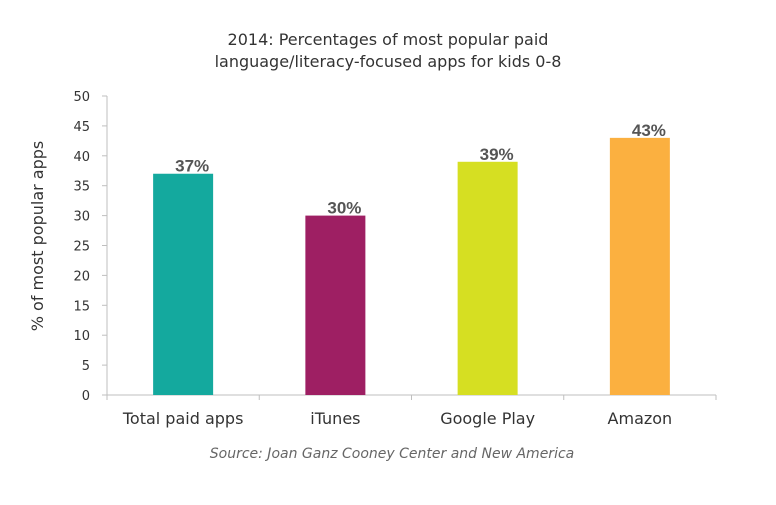 This screenshot has width=776, height=505. What do you see at coordinates (388, 39) in the screenshot?
I see `chart-title-line-1: 2014: Percentages of most popular paid` at bounding box center [388, 39].